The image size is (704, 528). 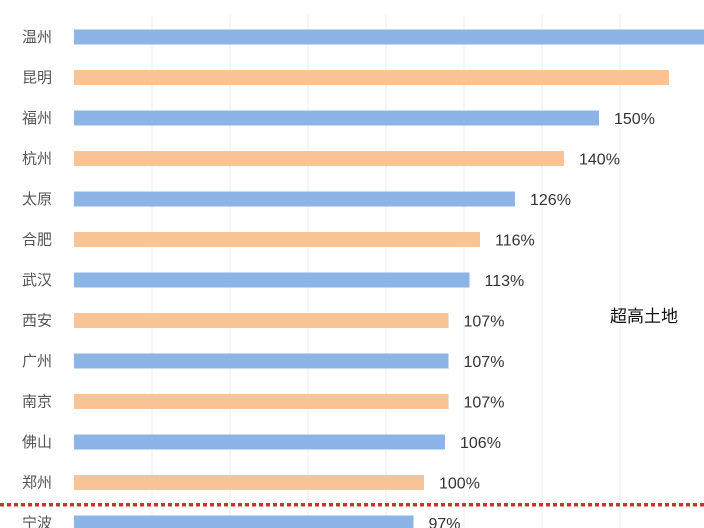 I want to click on value-label-10: 107%, so click(x=484, y=403).